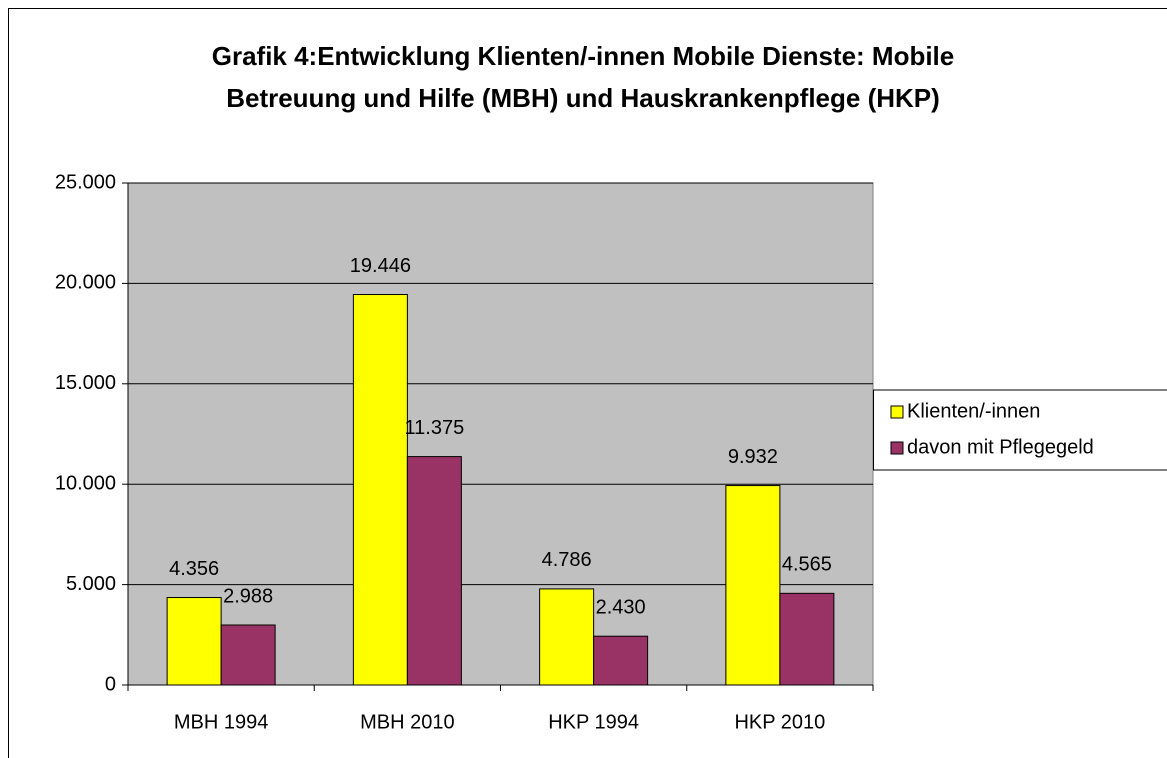 This screenshot has height=758, width=1167. Describe the element at coordinates (973, 411) in the screenshot. I see `legend-label: Klienten/-innen` at that location.